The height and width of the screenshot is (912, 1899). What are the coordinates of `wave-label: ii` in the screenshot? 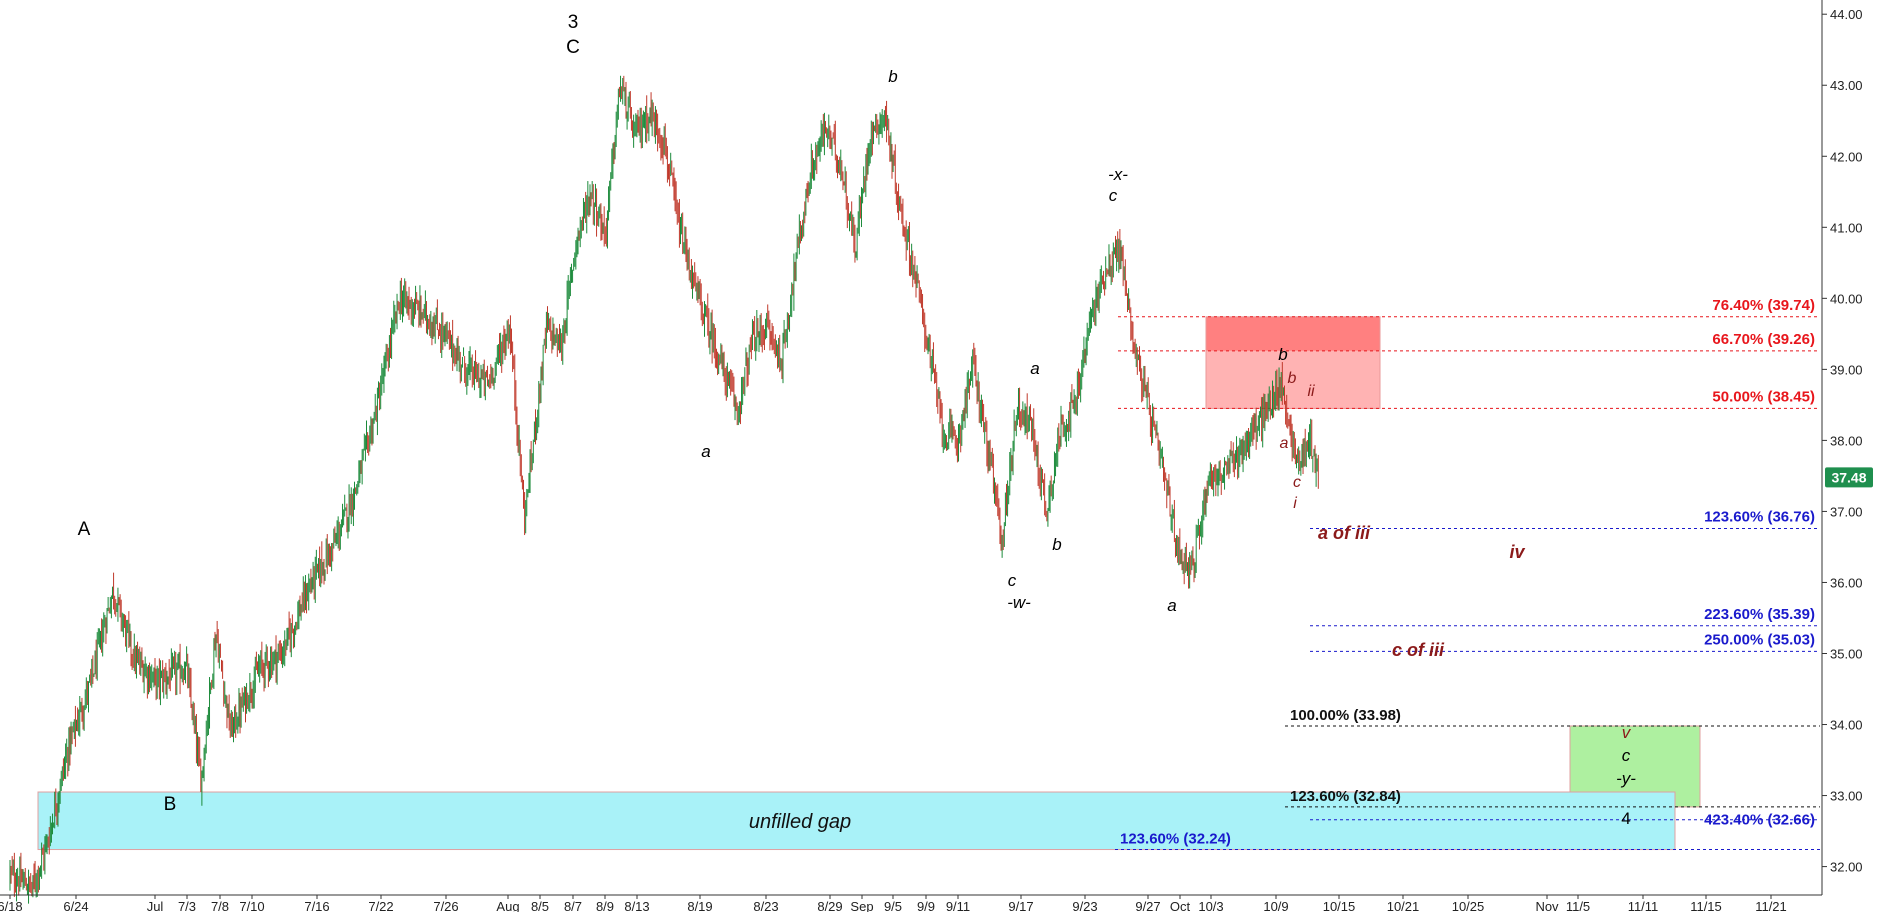 It's located at (1311, 391).